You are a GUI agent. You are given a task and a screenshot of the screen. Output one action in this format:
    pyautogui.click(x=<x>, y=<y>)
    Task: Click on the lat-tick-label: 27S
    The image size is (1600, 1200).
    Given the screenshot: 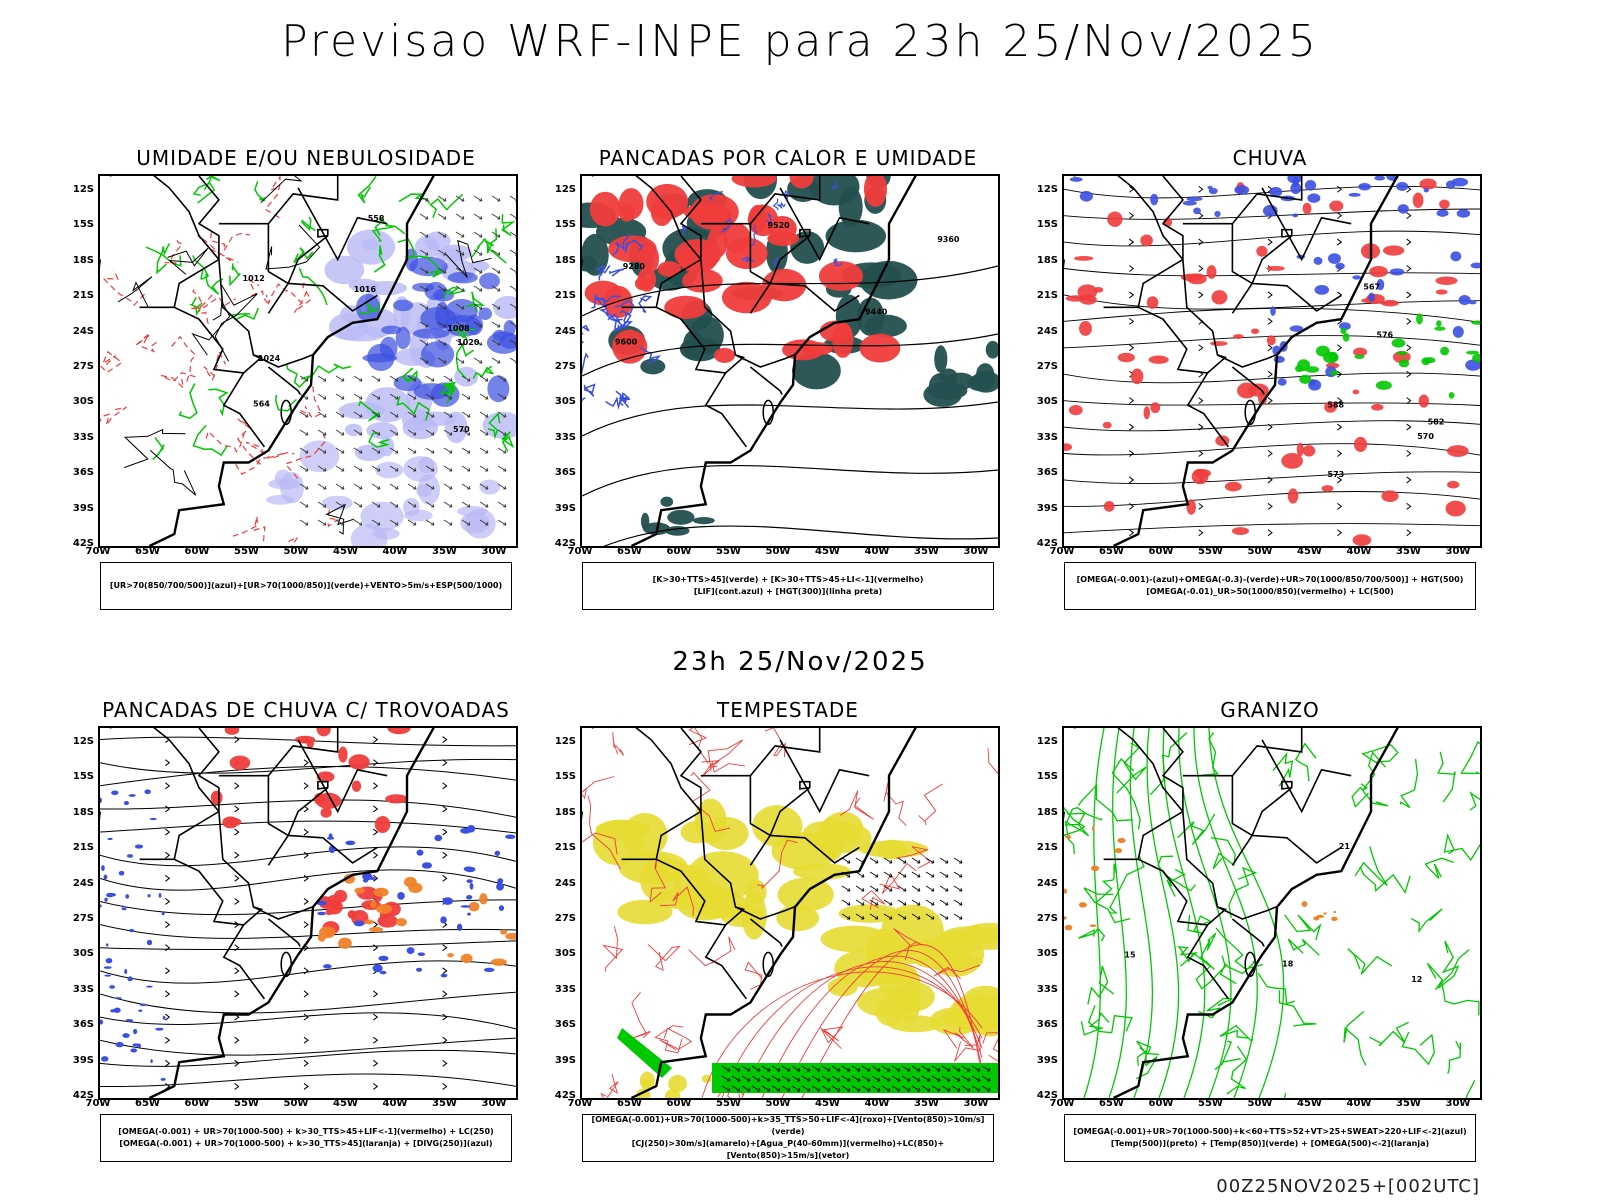 What is the action you would take?
    pyautogui.click(x=83, y=918)
    